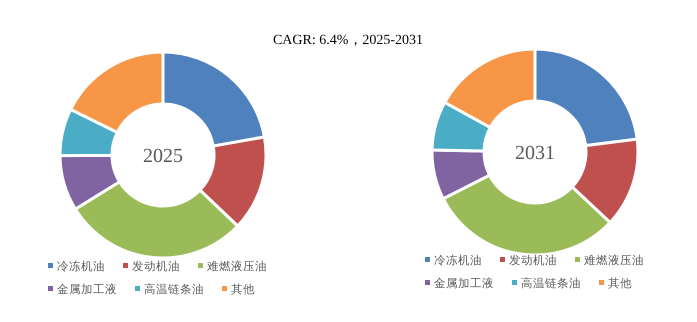 The height and width of the screenshot is (322, 697). Describe the element at coordinates (348, 40) in the screenshot. I see `text: CAGR: 6.4%，2025-2031` at that location.